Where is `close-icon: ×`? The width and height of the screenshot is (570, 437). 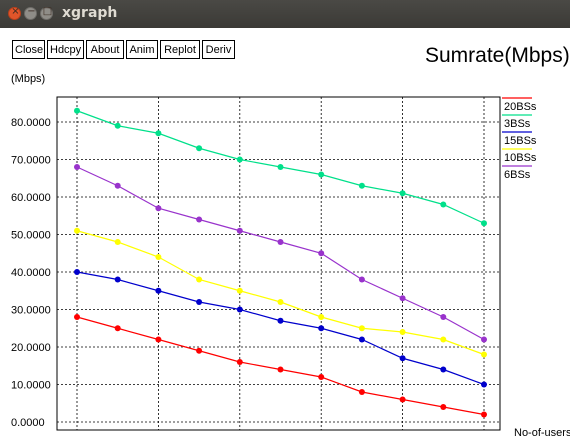 close-icon: × is located at coordinates (15, 11).